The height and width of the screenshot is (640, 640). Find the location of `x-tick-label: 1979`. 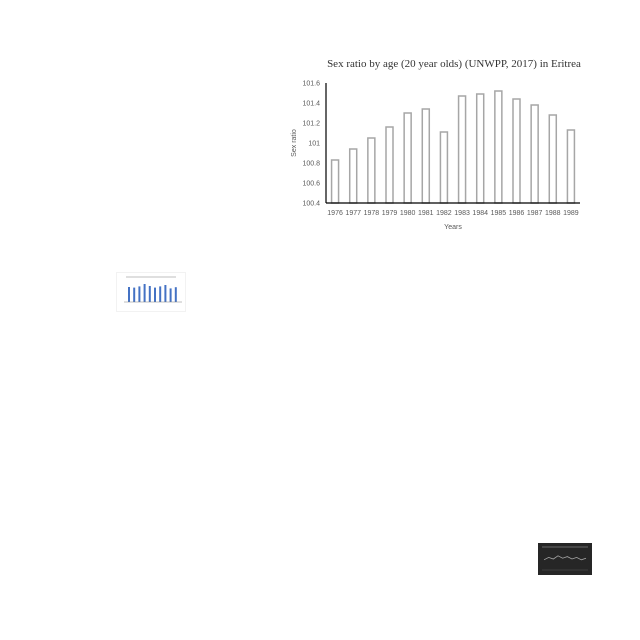

x-tick-label: 1979 is located at coordinates (390, 213).